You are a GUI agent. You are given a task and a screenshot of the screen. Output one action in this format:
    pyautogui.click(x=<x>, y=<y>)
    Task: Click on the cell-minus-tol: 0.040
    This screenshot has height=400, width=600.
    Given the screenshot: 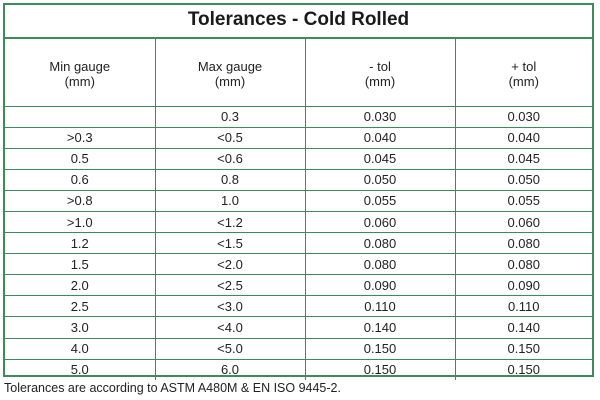 What is the action you would take?
    pyautogui.click(x=379, y=138)
    